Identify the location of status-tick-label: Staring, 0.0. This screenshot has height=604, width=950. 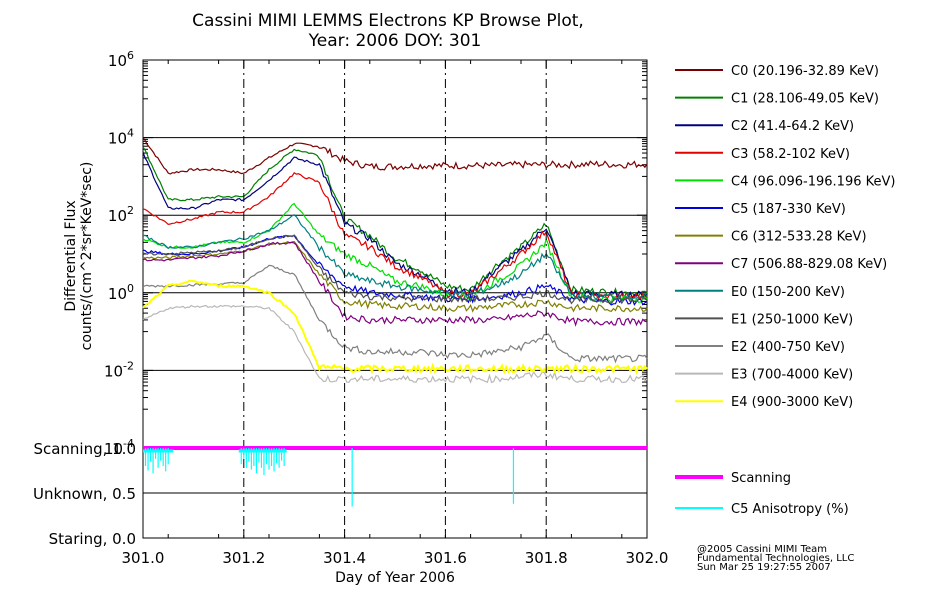
(92, 539).